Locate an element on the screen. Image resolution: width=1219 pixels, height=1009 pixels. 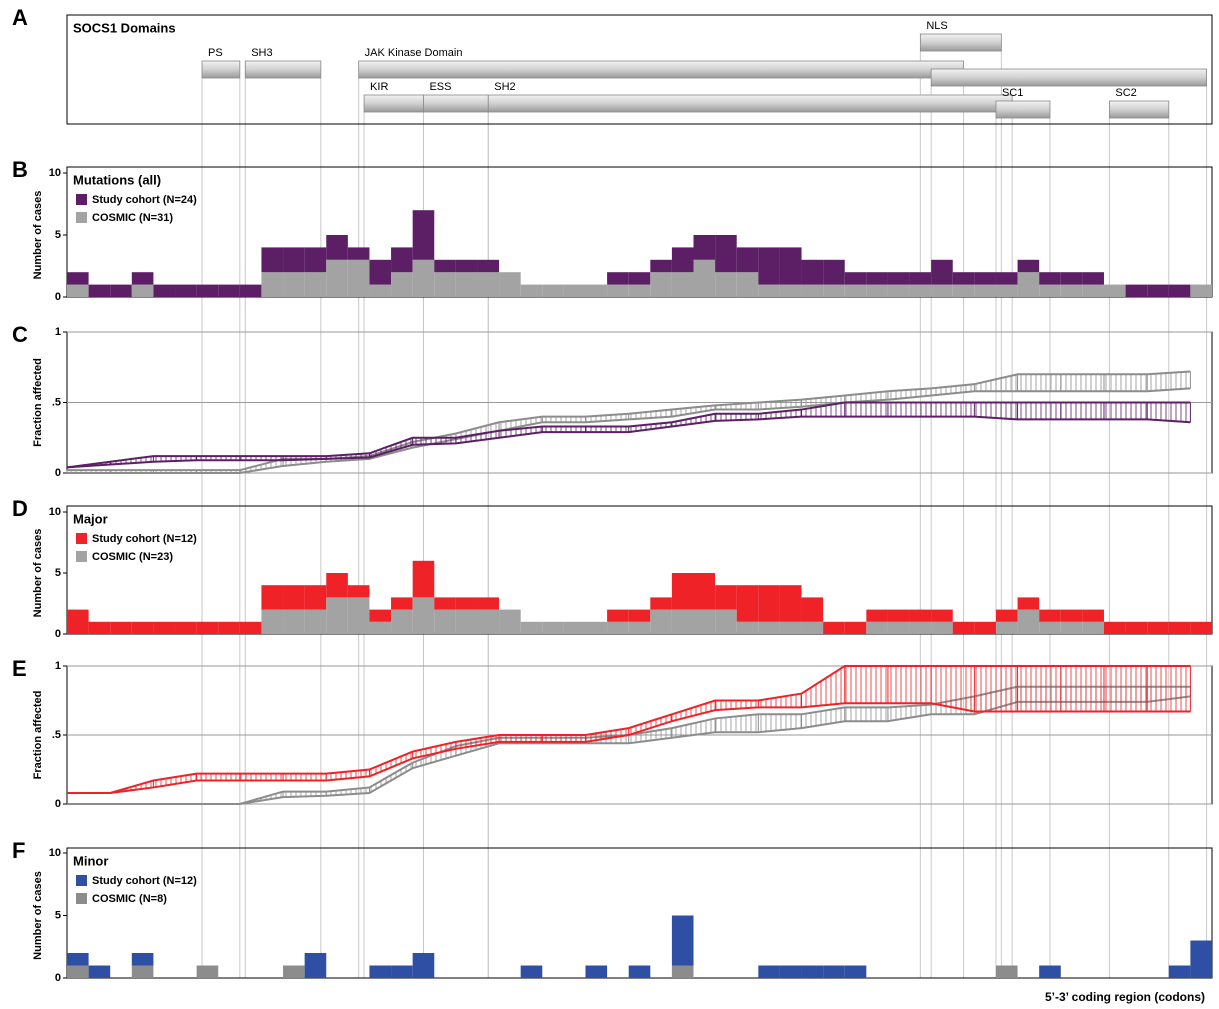
panel-title: Major is located at coordinates (90, 518).